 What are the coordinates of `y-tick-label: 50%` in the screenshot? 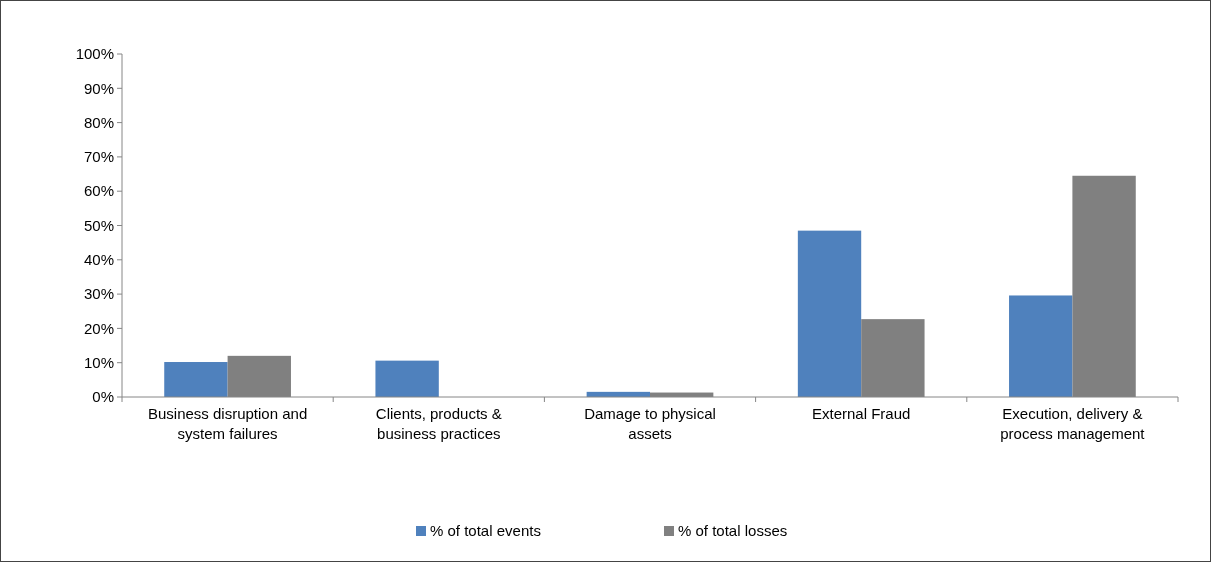 It's located at (98, 225).